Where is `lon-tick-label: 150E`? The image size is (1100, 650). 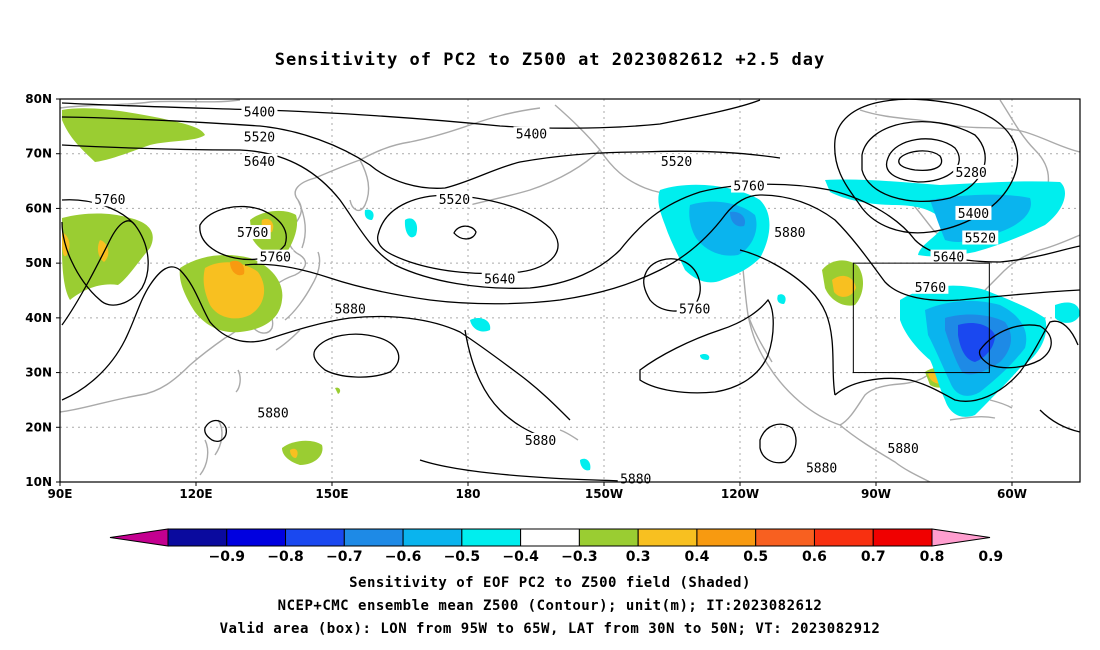 lon-tick-label: 150E is located at coordinates (331, 494).